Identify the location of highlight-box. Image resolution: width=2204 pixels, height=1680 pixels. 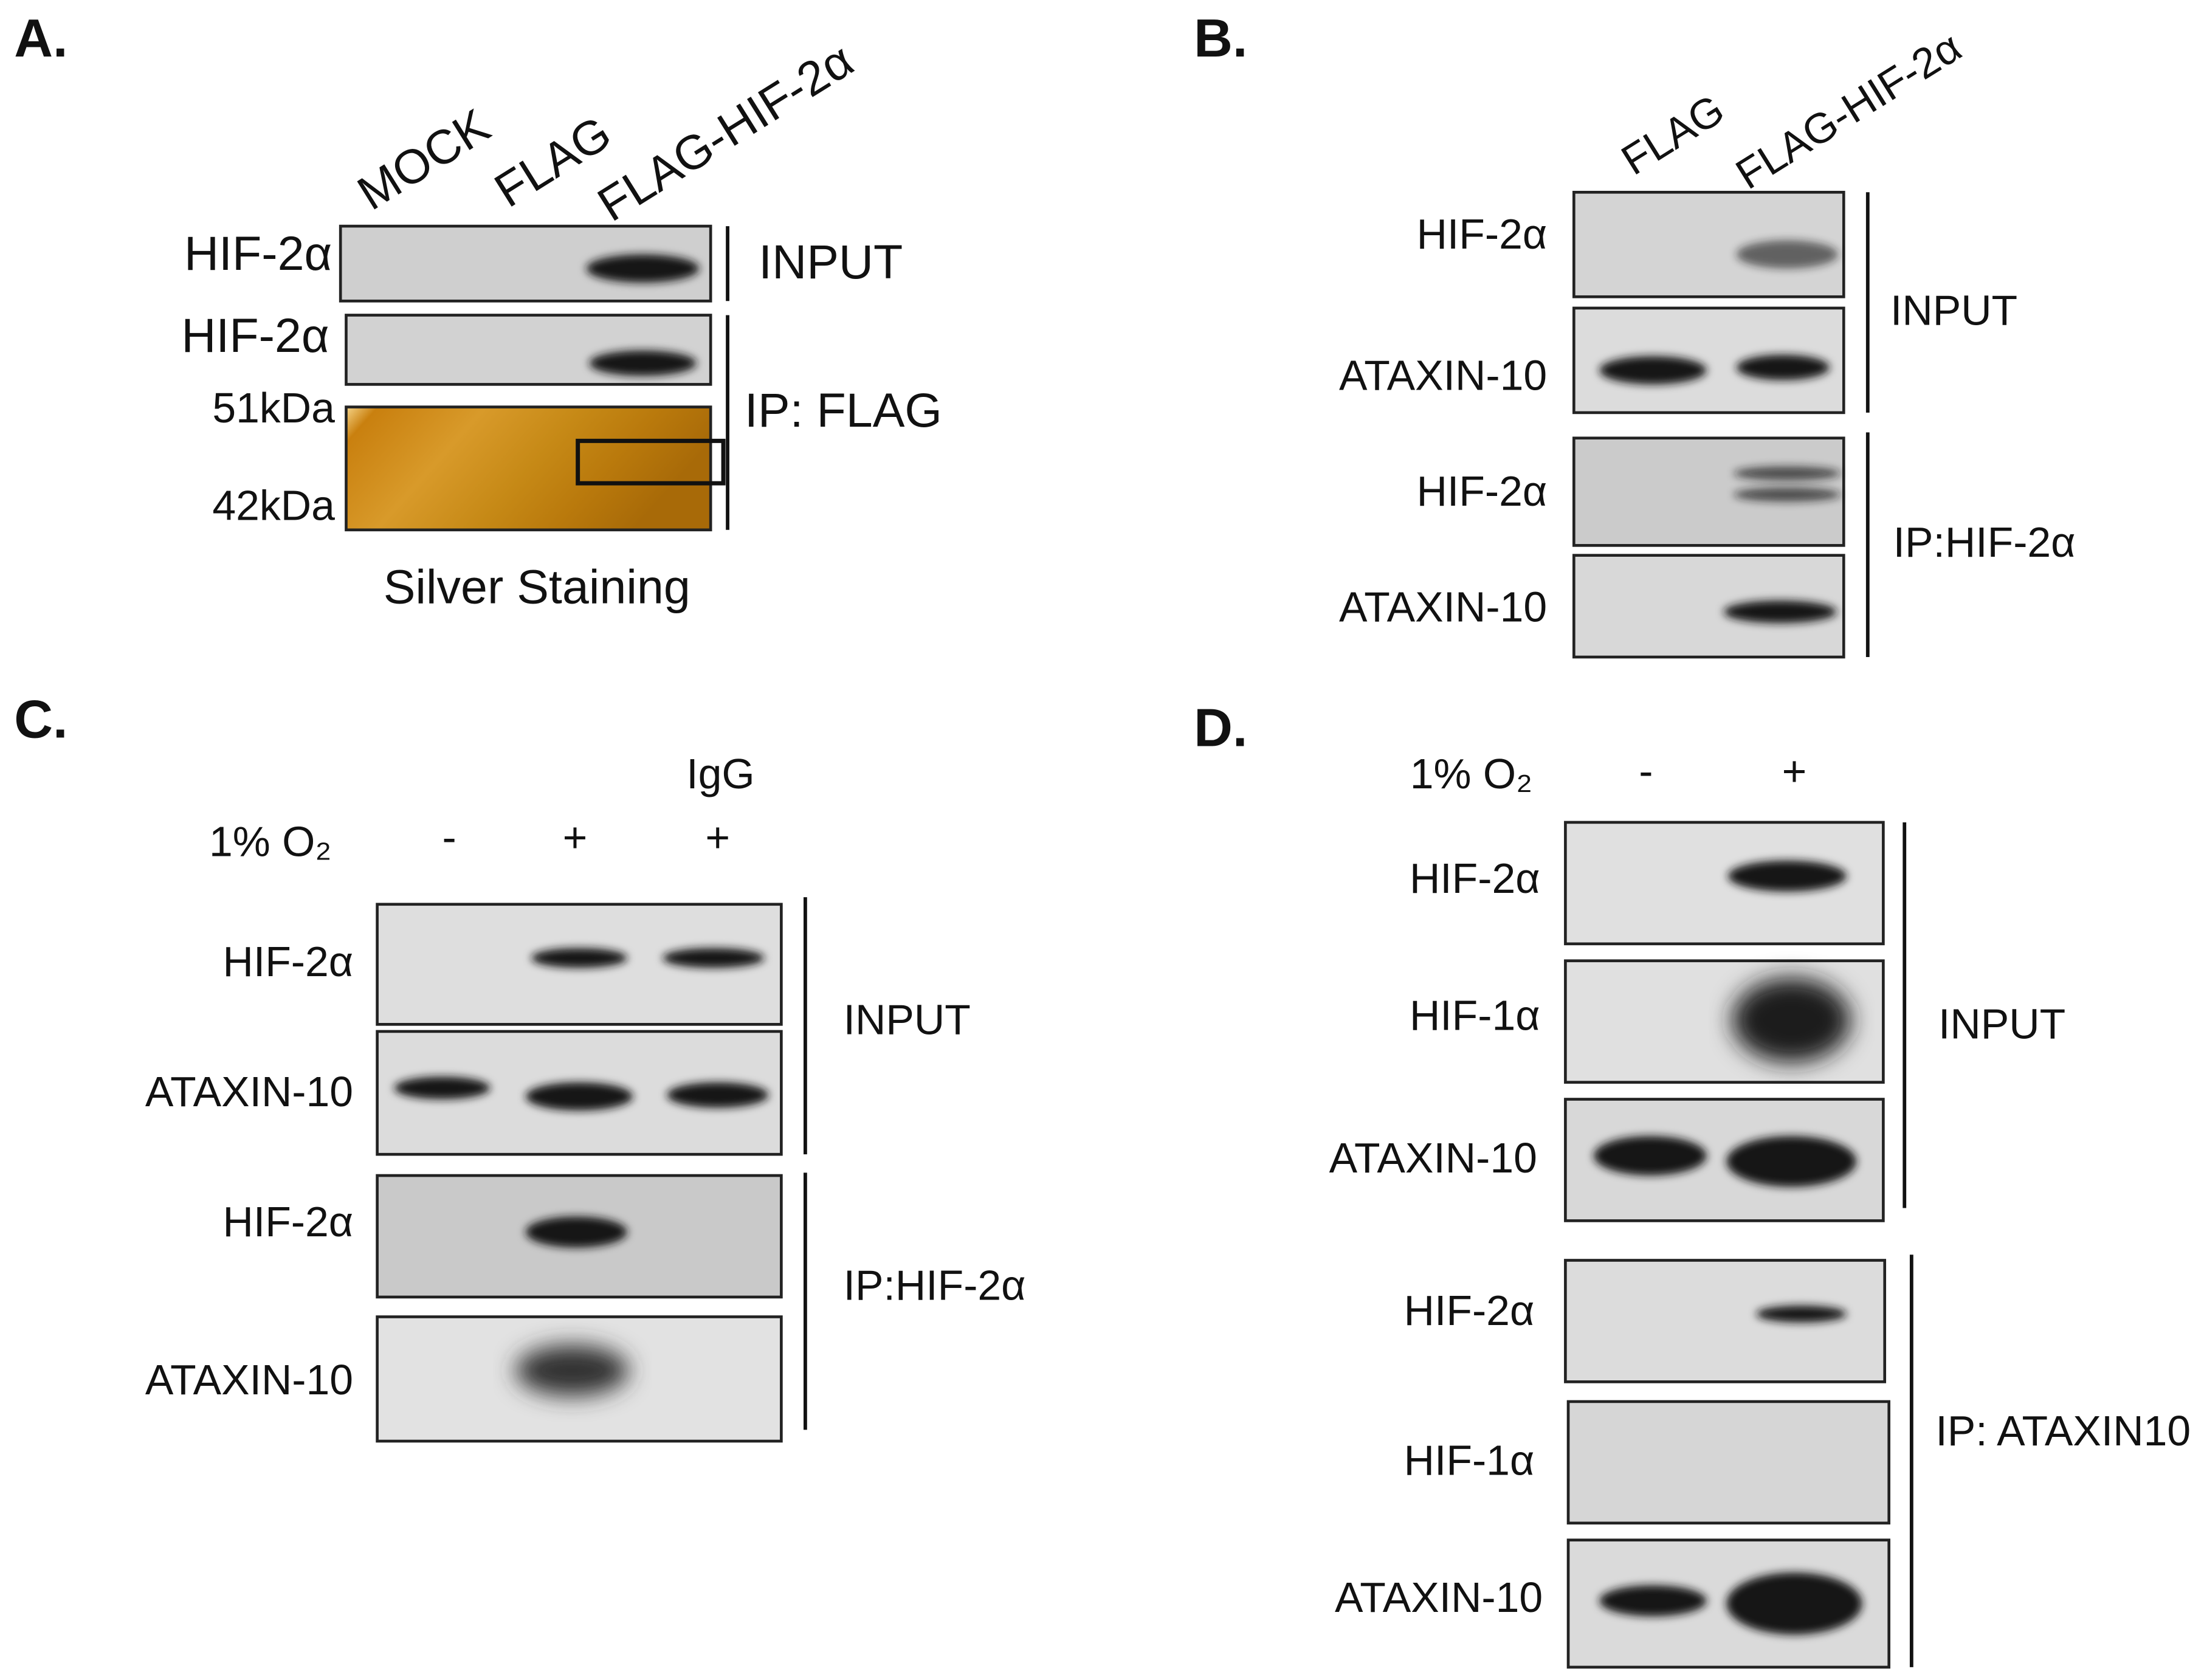
(651, 462).